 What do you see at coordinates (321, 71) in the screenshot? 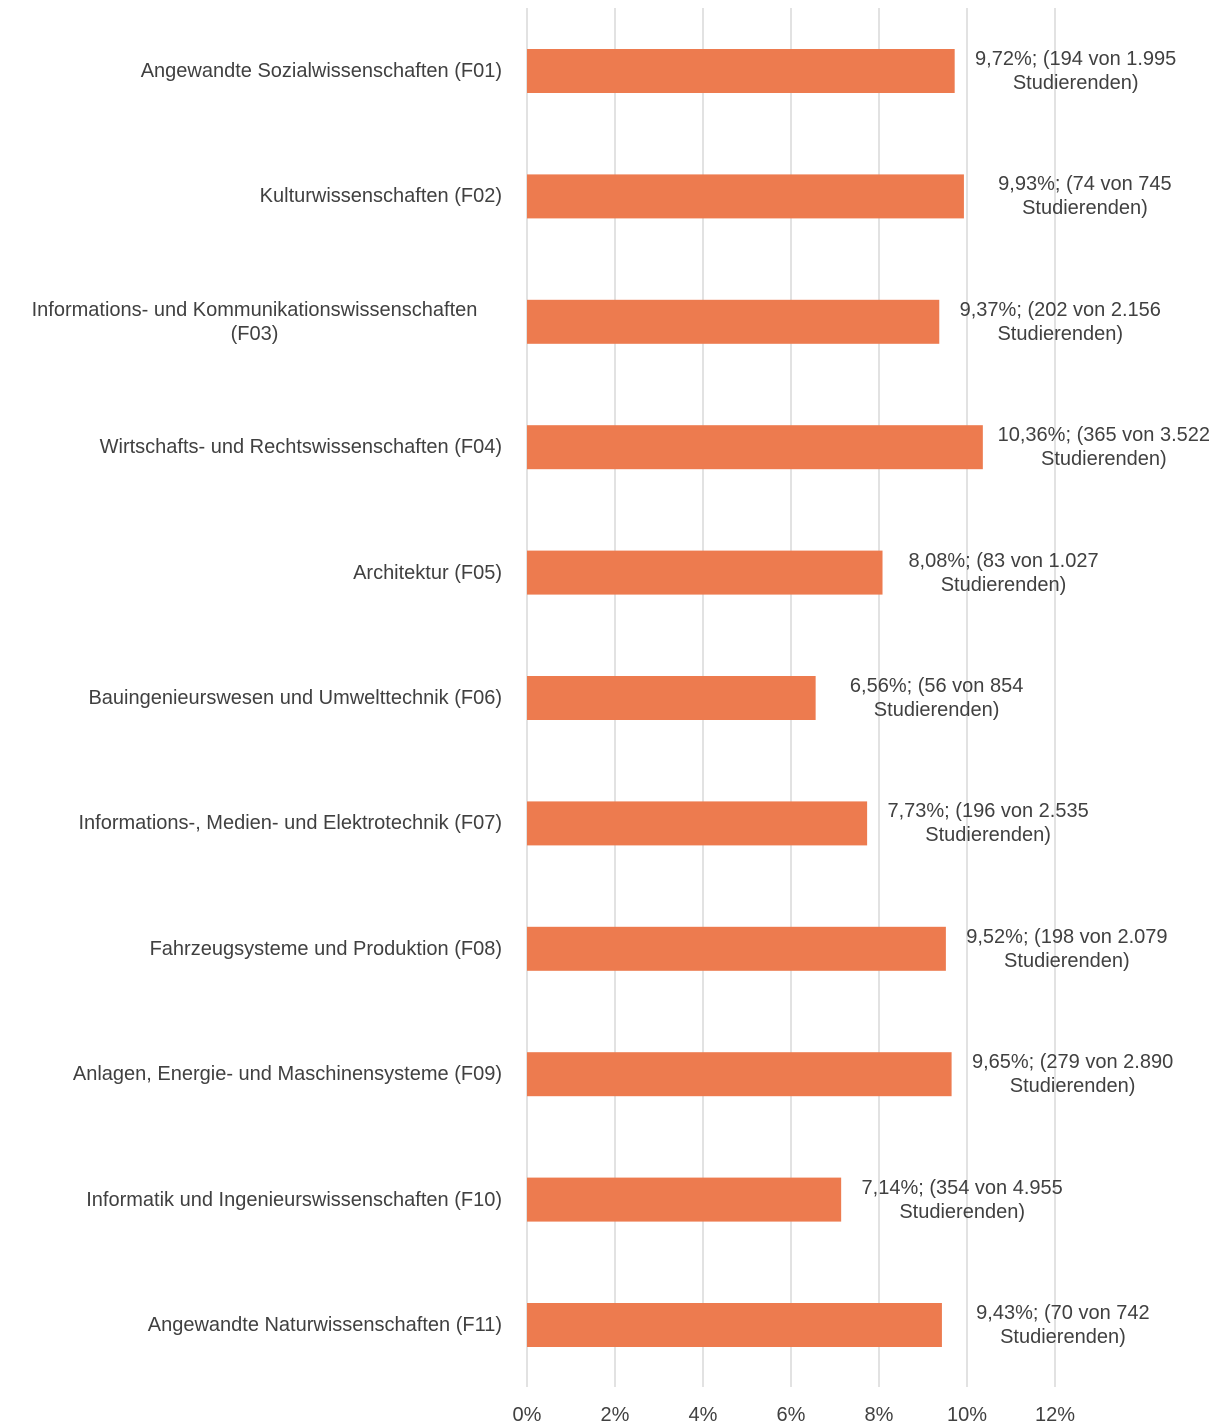
I see `y-tick-label: Angewandte Sozialwissenschaften (F01)` at bounding box center [321, 71].